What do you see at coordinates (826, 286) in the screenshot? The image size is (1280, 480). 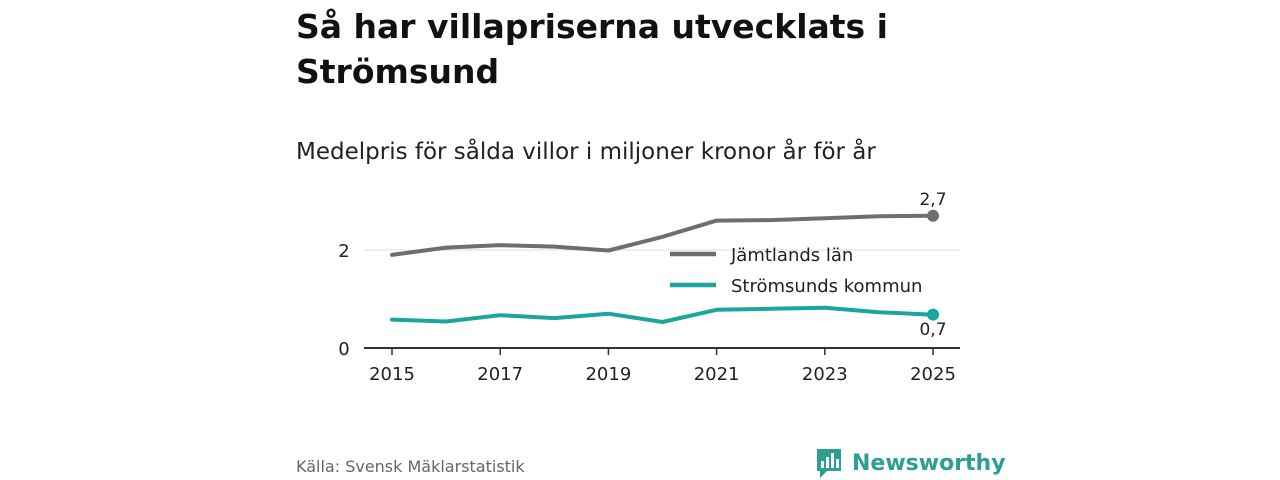 I see `legend-label-stromsund: Strömsunds kommun` at bounding box center [826, 286].